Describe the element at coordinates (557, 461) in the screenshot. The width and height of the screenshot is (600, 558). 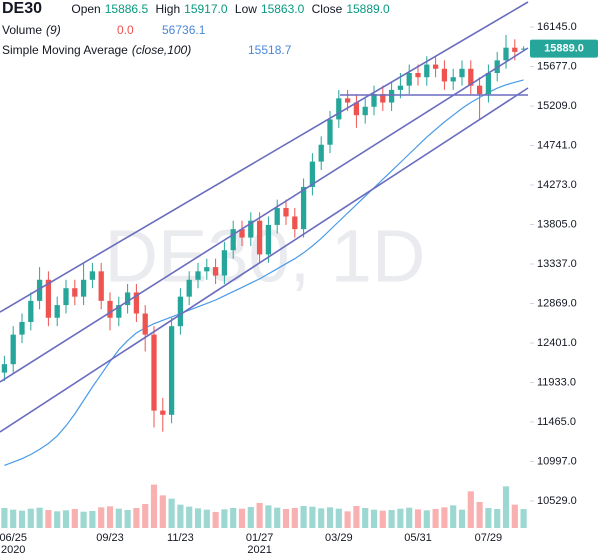
I see `y-tick-label: 10997.0` at that location.